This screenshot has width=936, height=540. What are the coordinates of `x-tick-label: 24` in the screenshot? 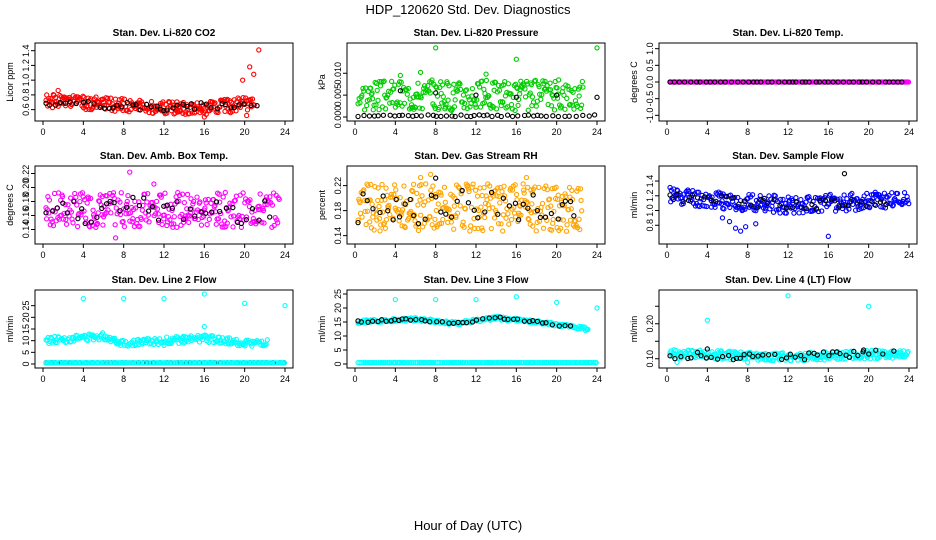 It's located at (285, 379).